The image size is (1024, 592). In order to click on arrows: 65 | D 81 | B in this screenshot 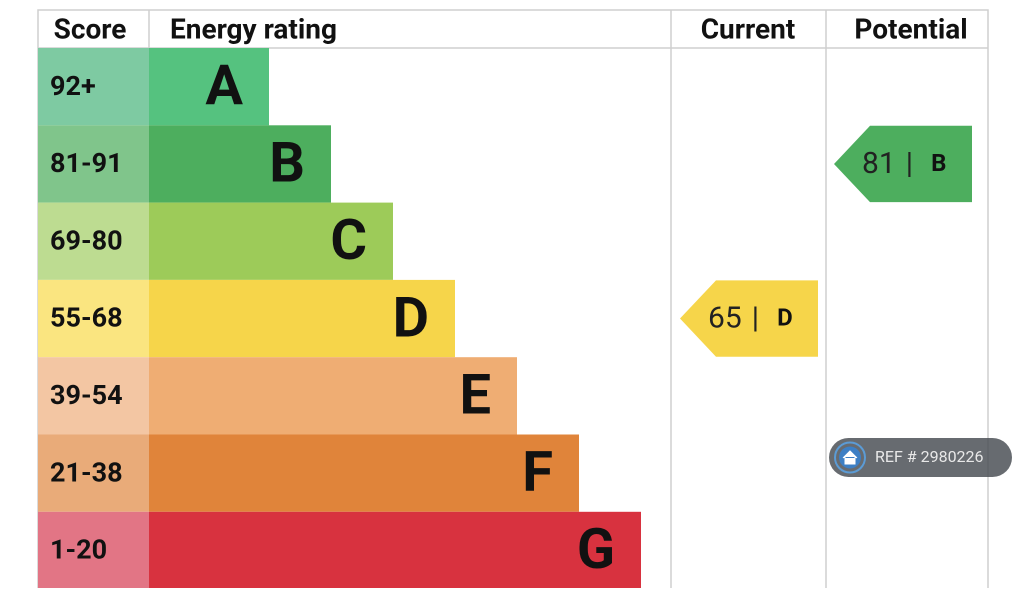, I will do `click(826, 241)`.